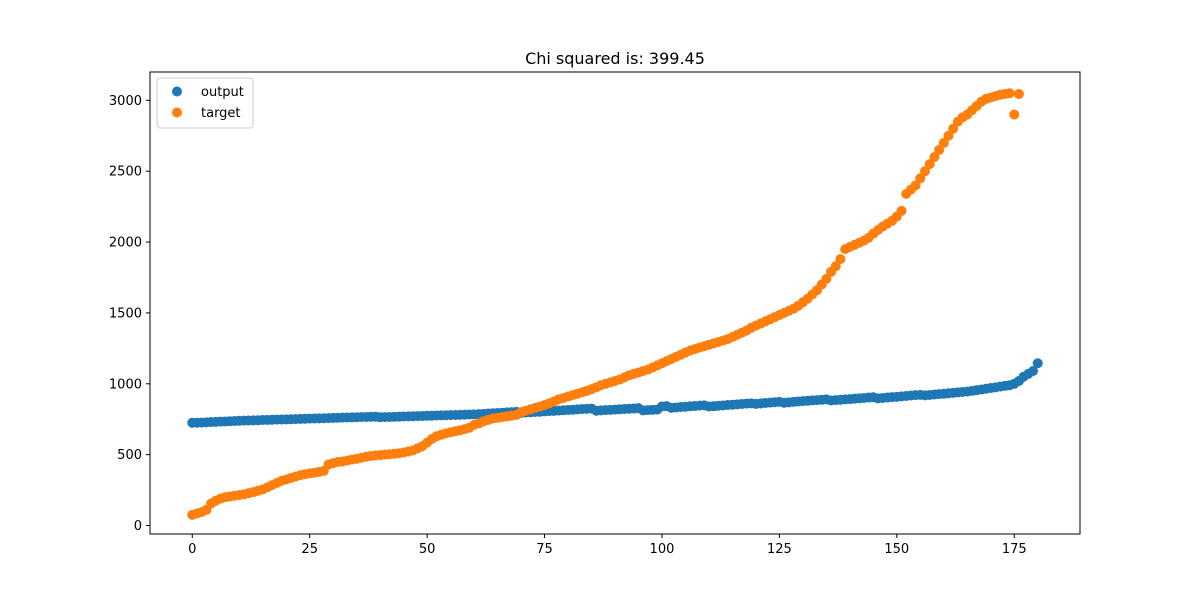  I want to click on y-tick-label: 1000, so click(125, 384).